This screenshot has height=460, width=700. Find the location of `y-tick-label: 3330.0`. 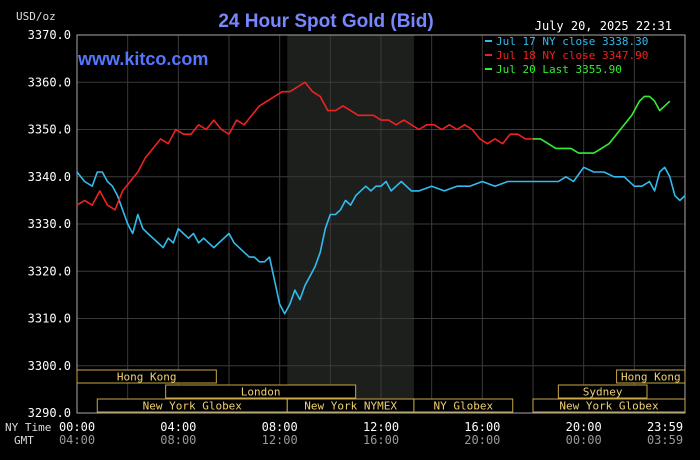

y-tick-label: 3330.0 is located at coordinates (49, 224).